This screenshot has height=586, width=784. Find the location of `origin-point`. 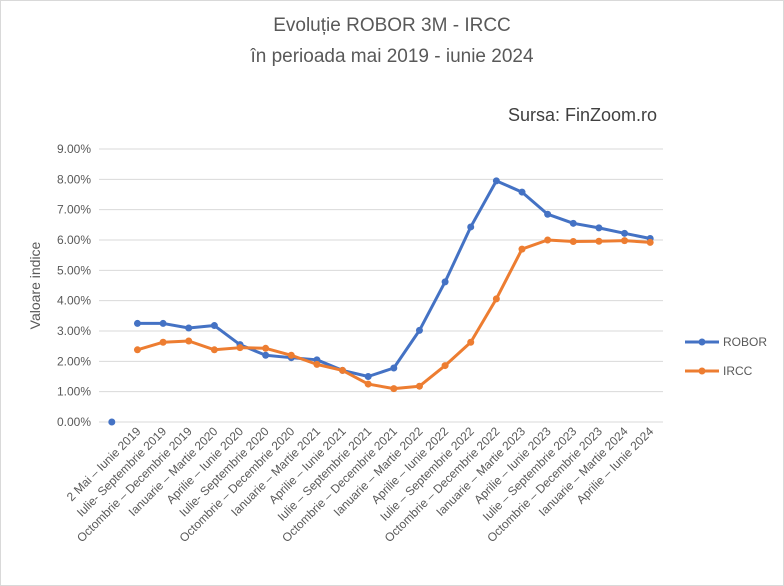

origin-point is located at coordinates (112, 422).